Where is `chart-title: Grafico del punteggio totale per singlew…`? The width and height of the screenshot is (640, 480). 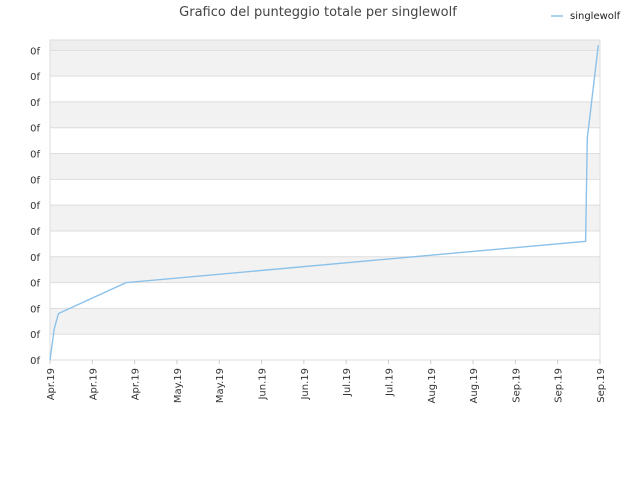 chart-title: Grafico del punteggio totale per singlew… is located at coordinates (318, 12).